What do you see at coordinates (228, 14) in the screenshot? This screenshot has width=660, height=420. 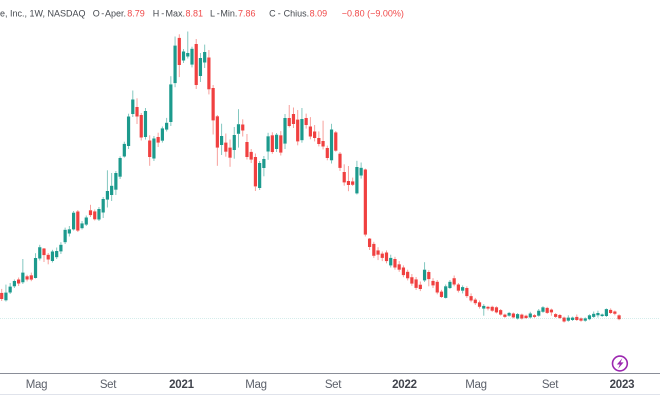 I see `svg-text: Min.` at bounding box center [228, 14].